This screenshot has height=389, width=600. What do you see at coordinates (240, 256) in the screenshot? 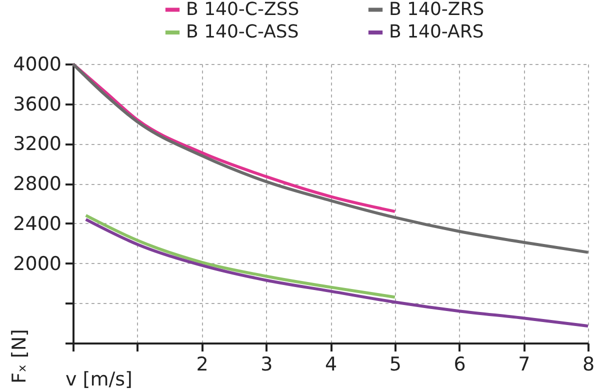
I see `line-series` at bounding box center [240, 256].